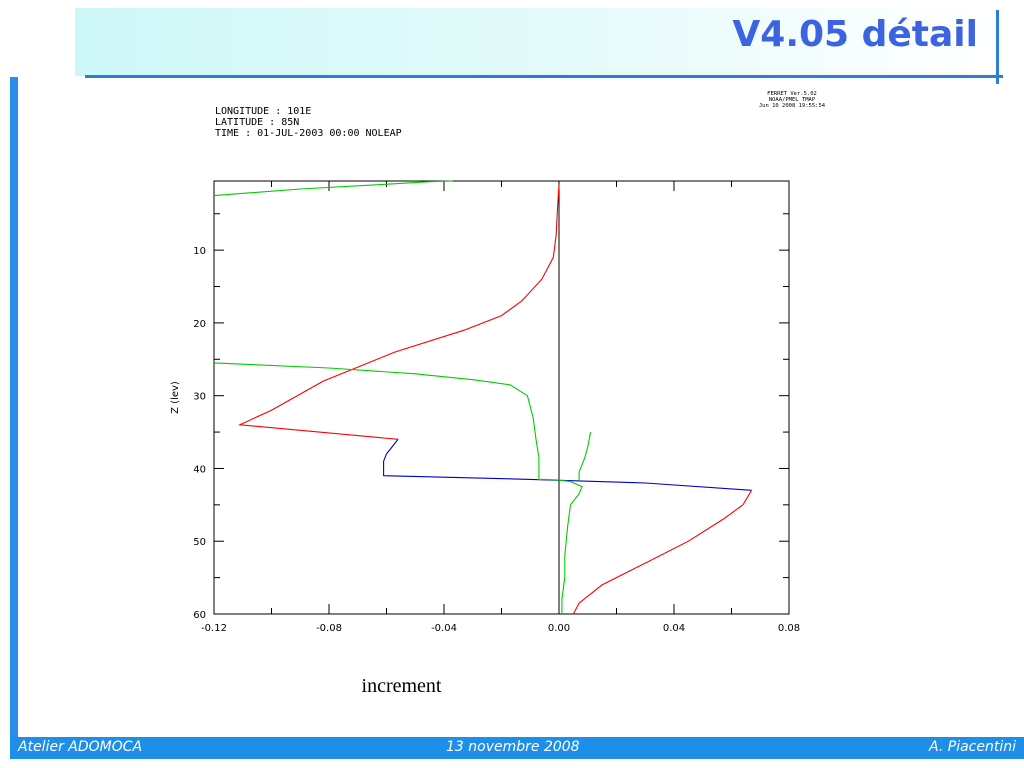  Describe the element at coordinates (14, 407) in the screenshot. I see `left-accent-bar` at that location.